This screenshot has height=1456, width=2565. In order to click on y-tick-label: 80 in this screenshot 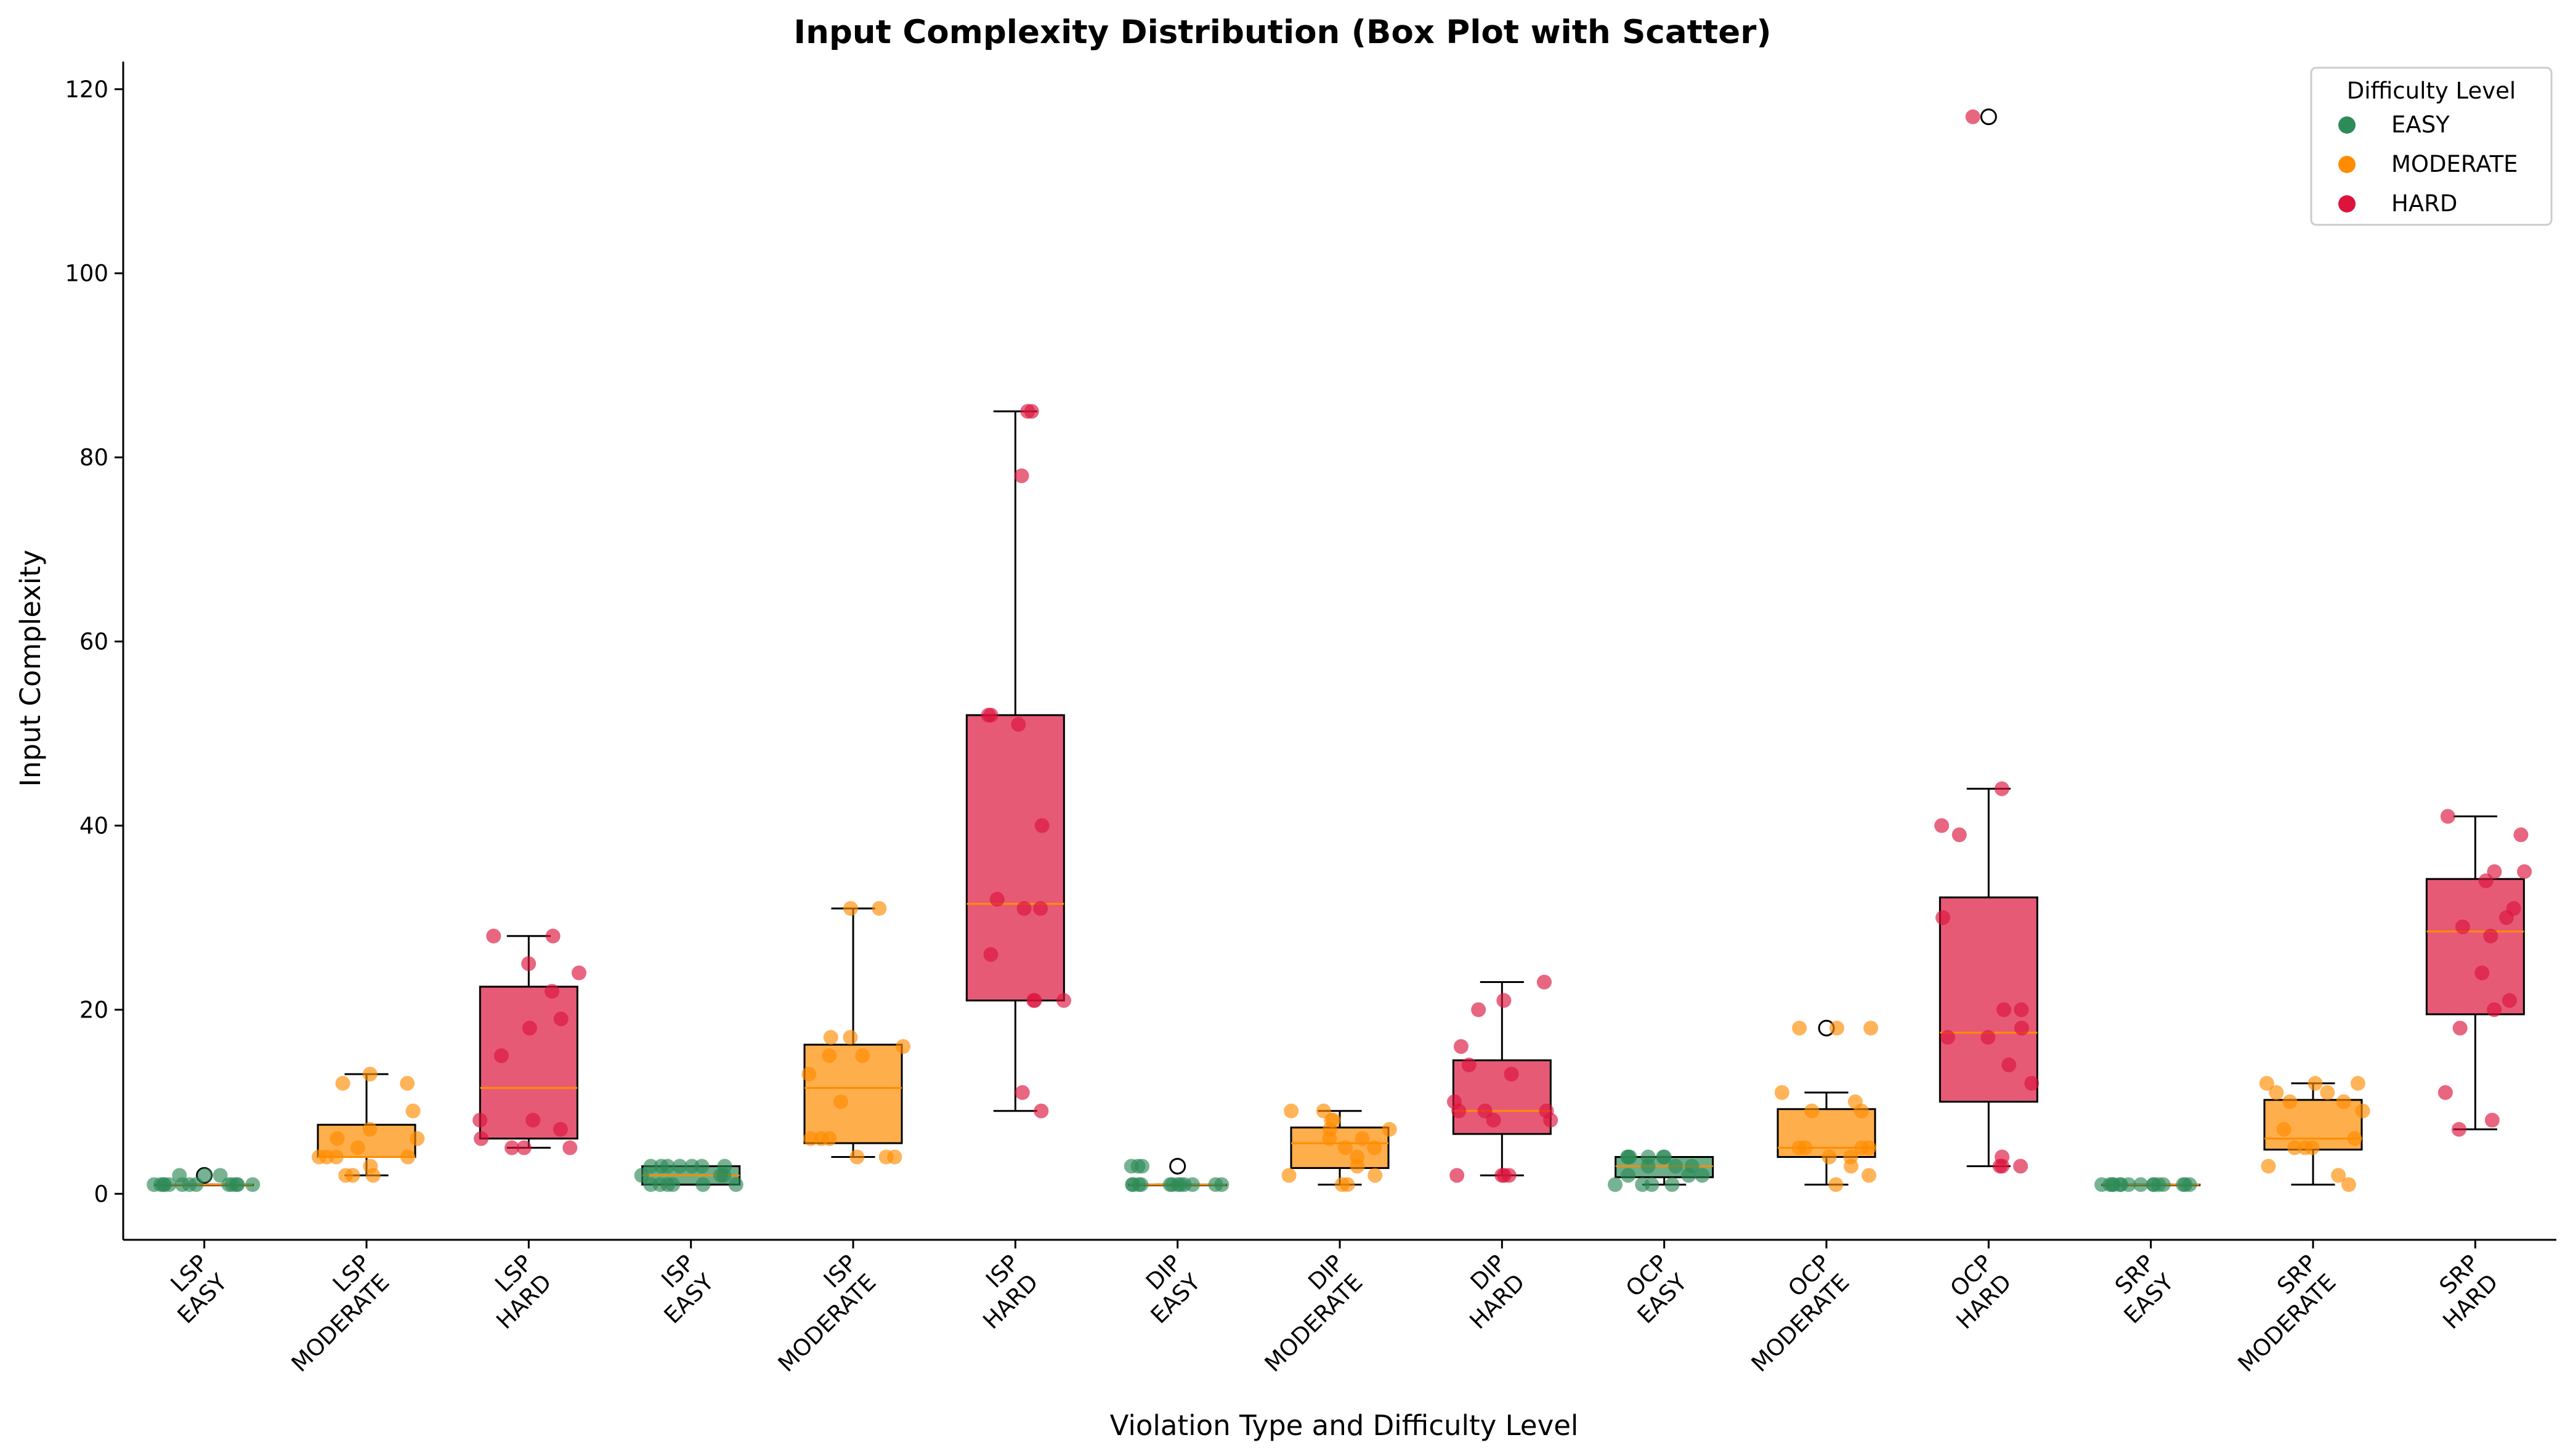, I will do `click(93, 458)`.